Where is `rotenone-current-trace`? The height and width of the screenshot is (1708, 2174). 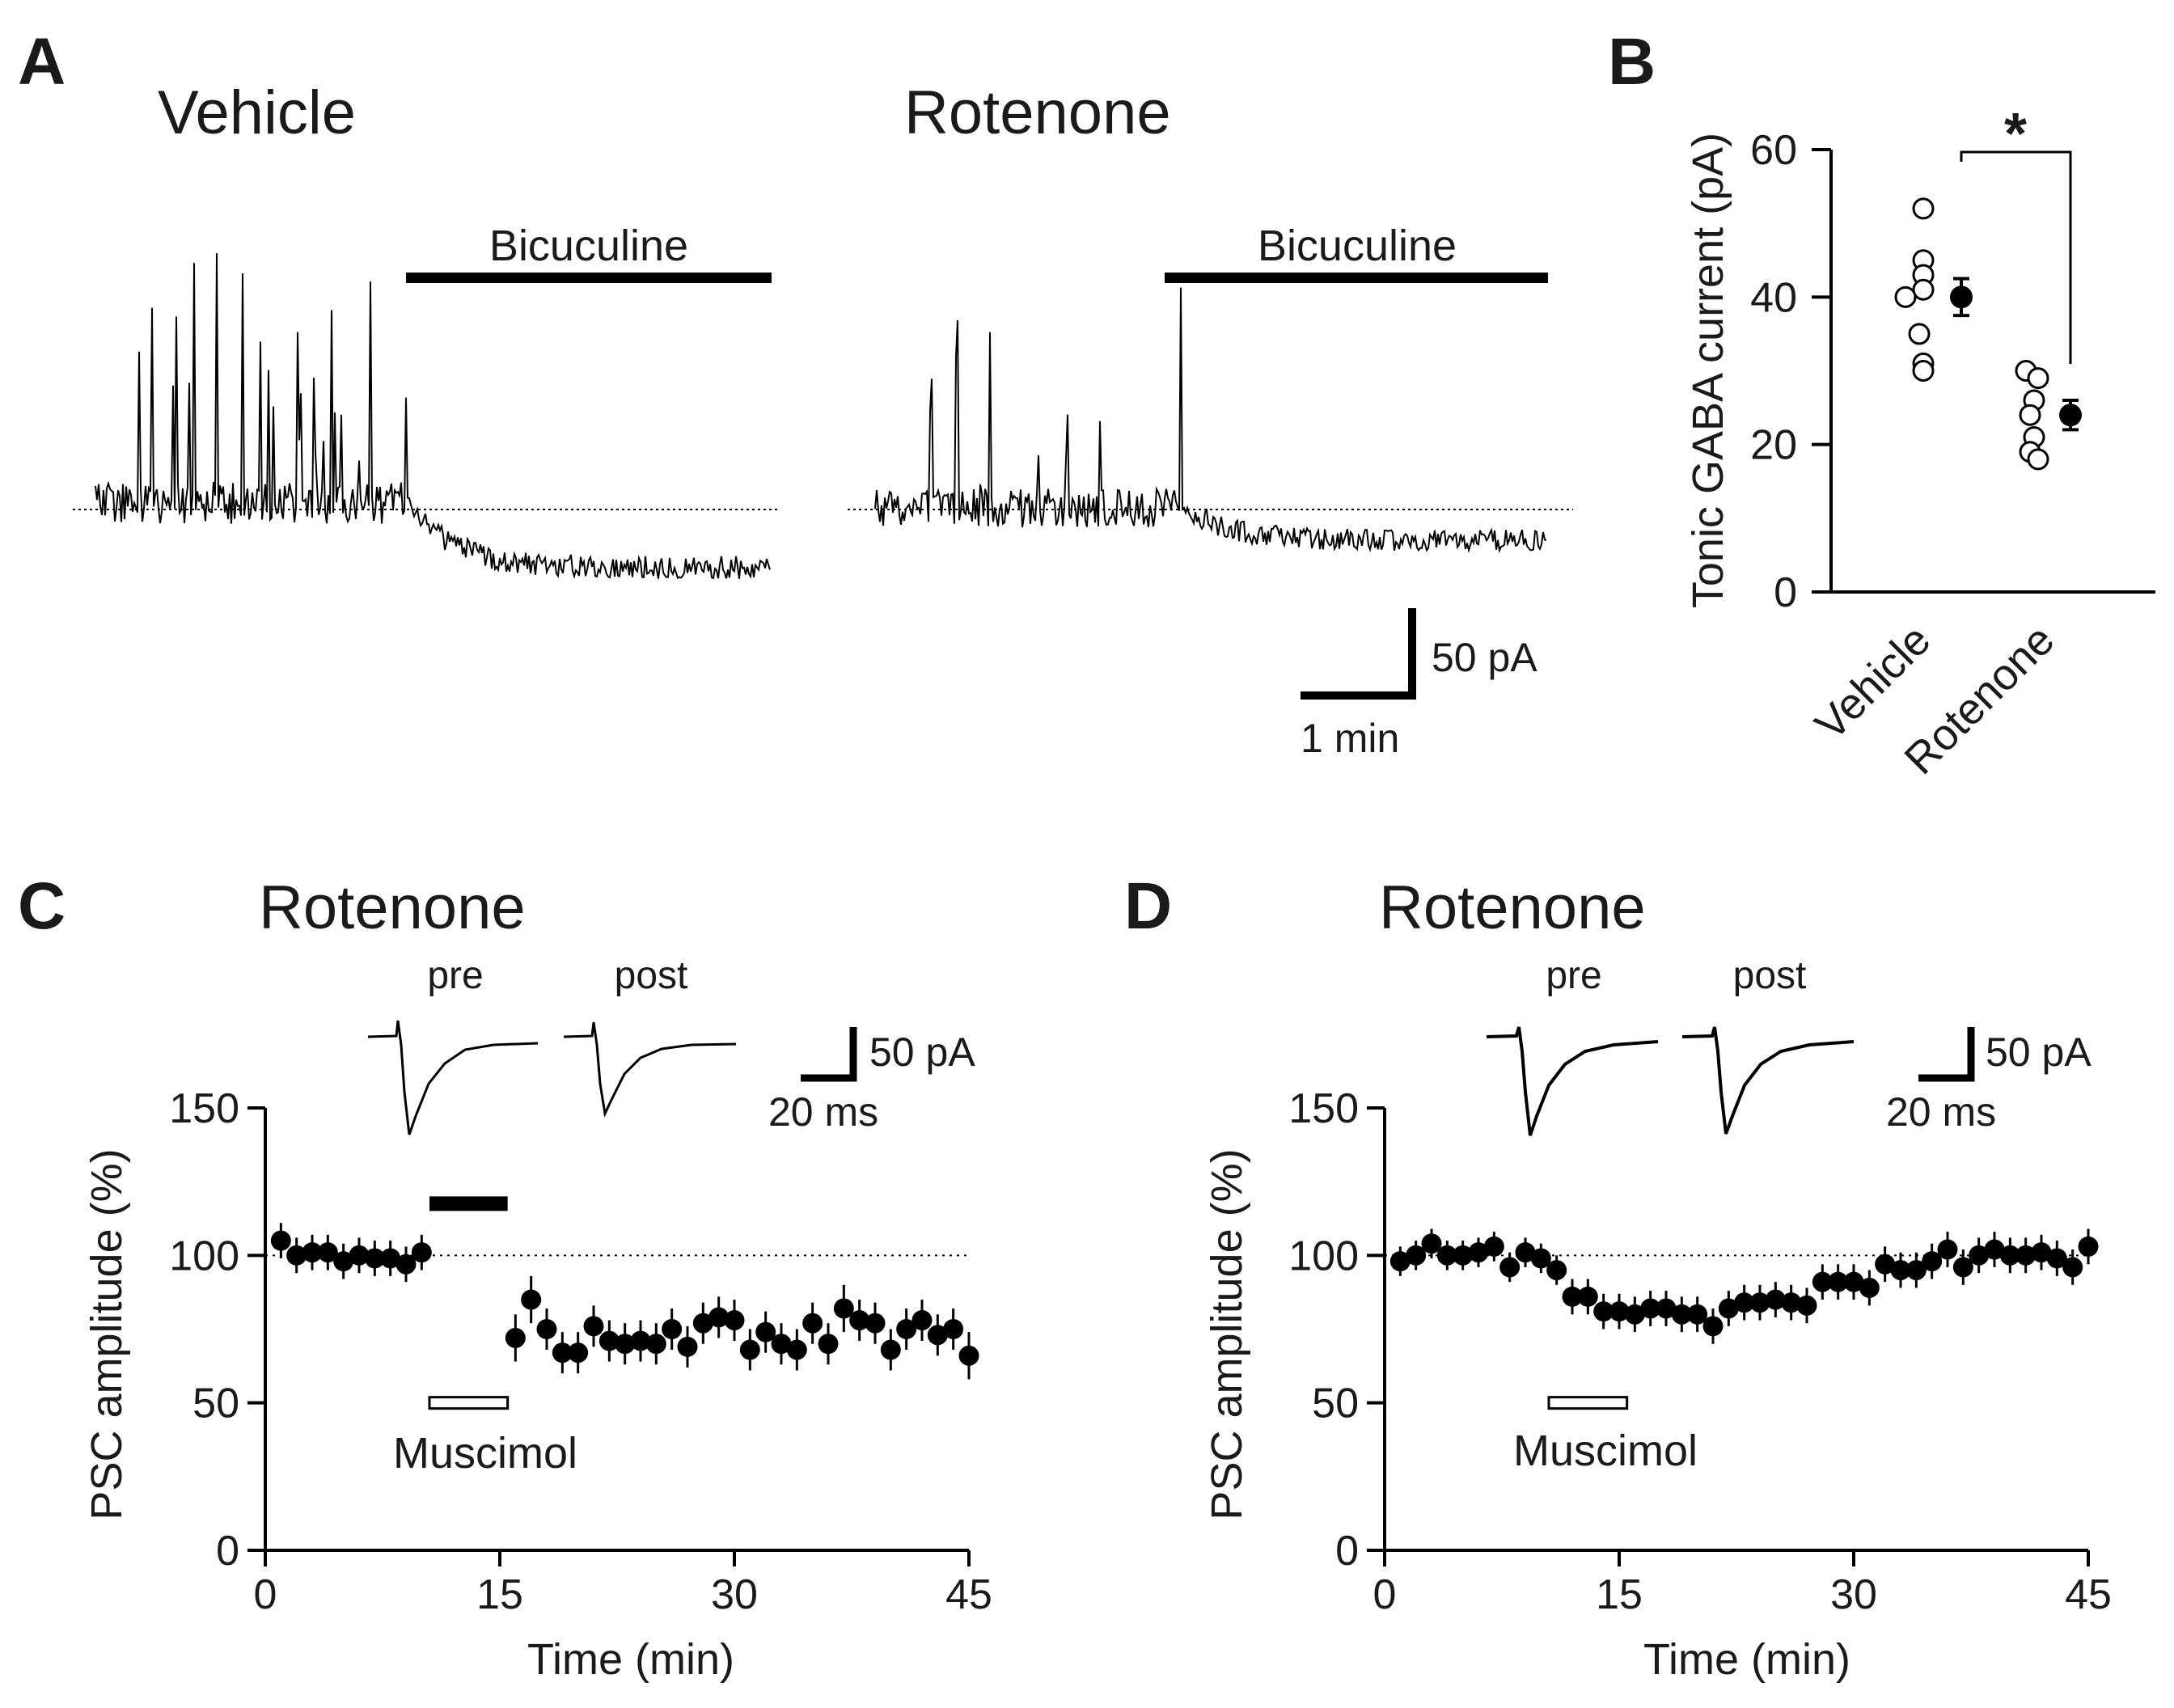
rotenone-current-trace is located at coordinates (1210, 421).